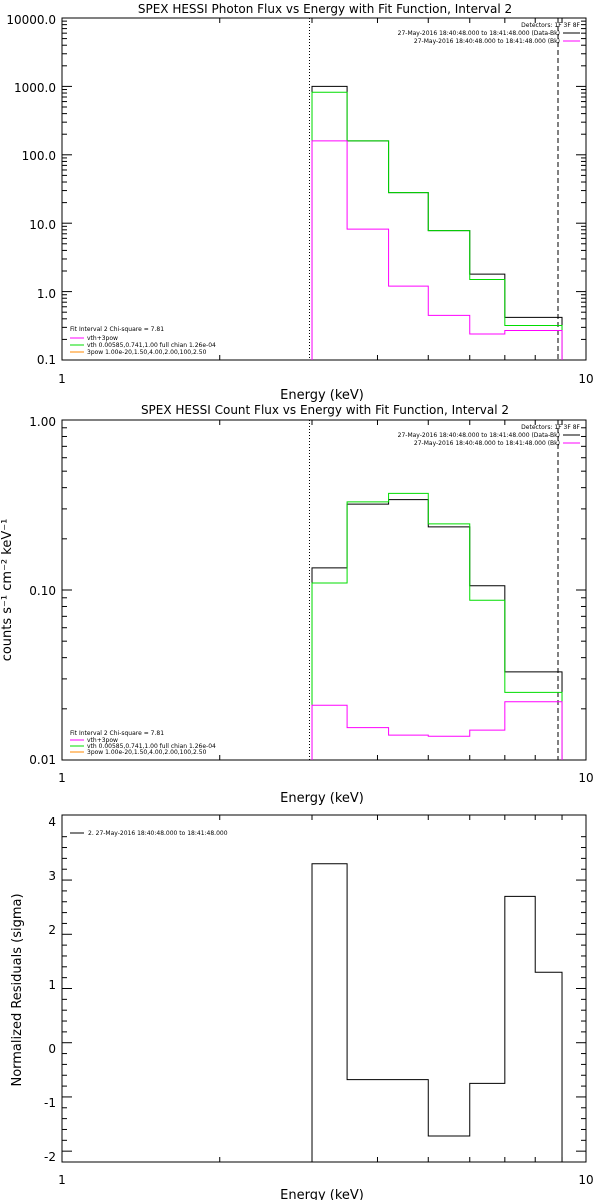 The width and height of the screenshot is (600, 1200). I want to click on panel2-legend-left-1: vth+3pow, so click(102, 740).